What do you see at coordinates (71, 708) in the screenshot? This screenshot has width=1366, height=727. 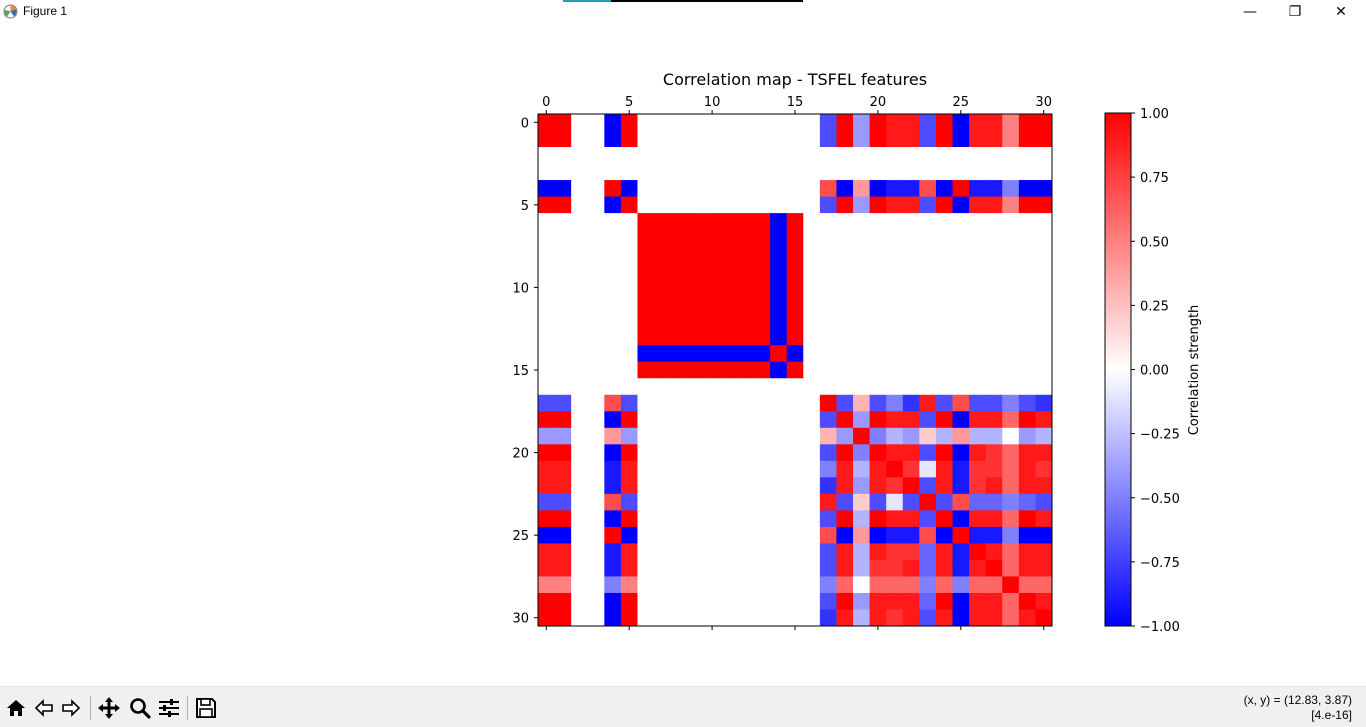 I see `forward-icon` at bounding box center [71, 708].